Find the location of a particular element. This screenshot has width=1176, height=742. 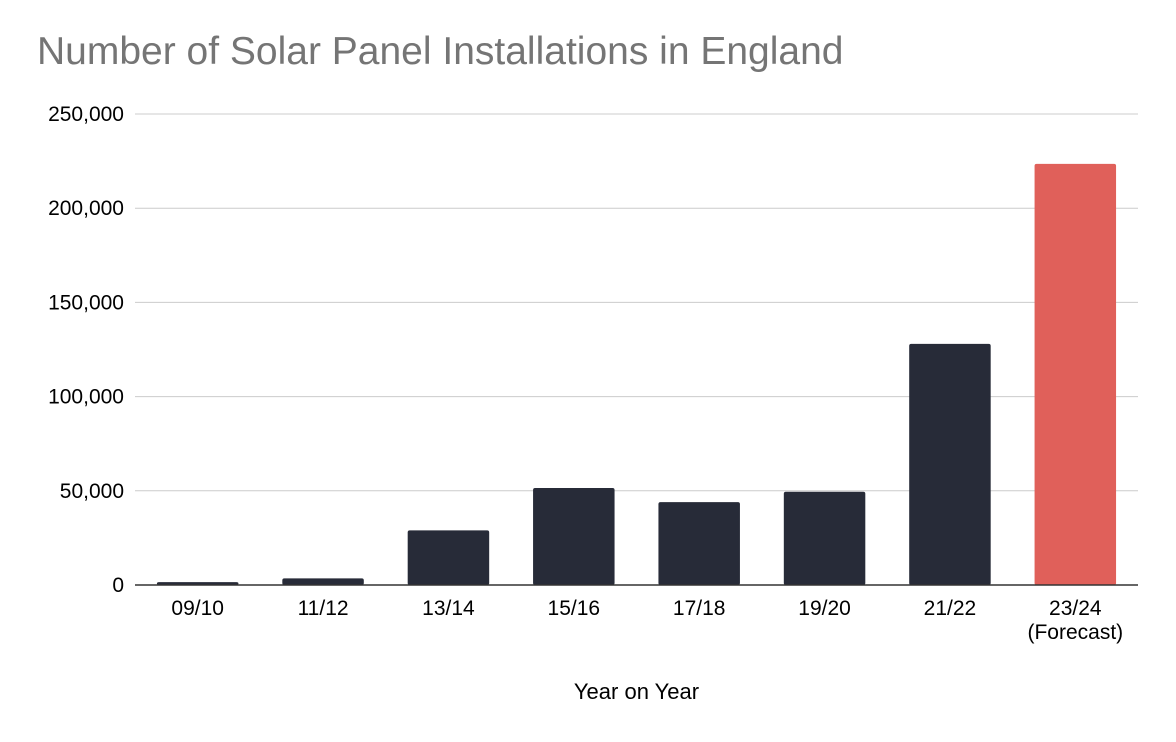

y-tick-label: 150,000 is located at coordinates (86, 302).